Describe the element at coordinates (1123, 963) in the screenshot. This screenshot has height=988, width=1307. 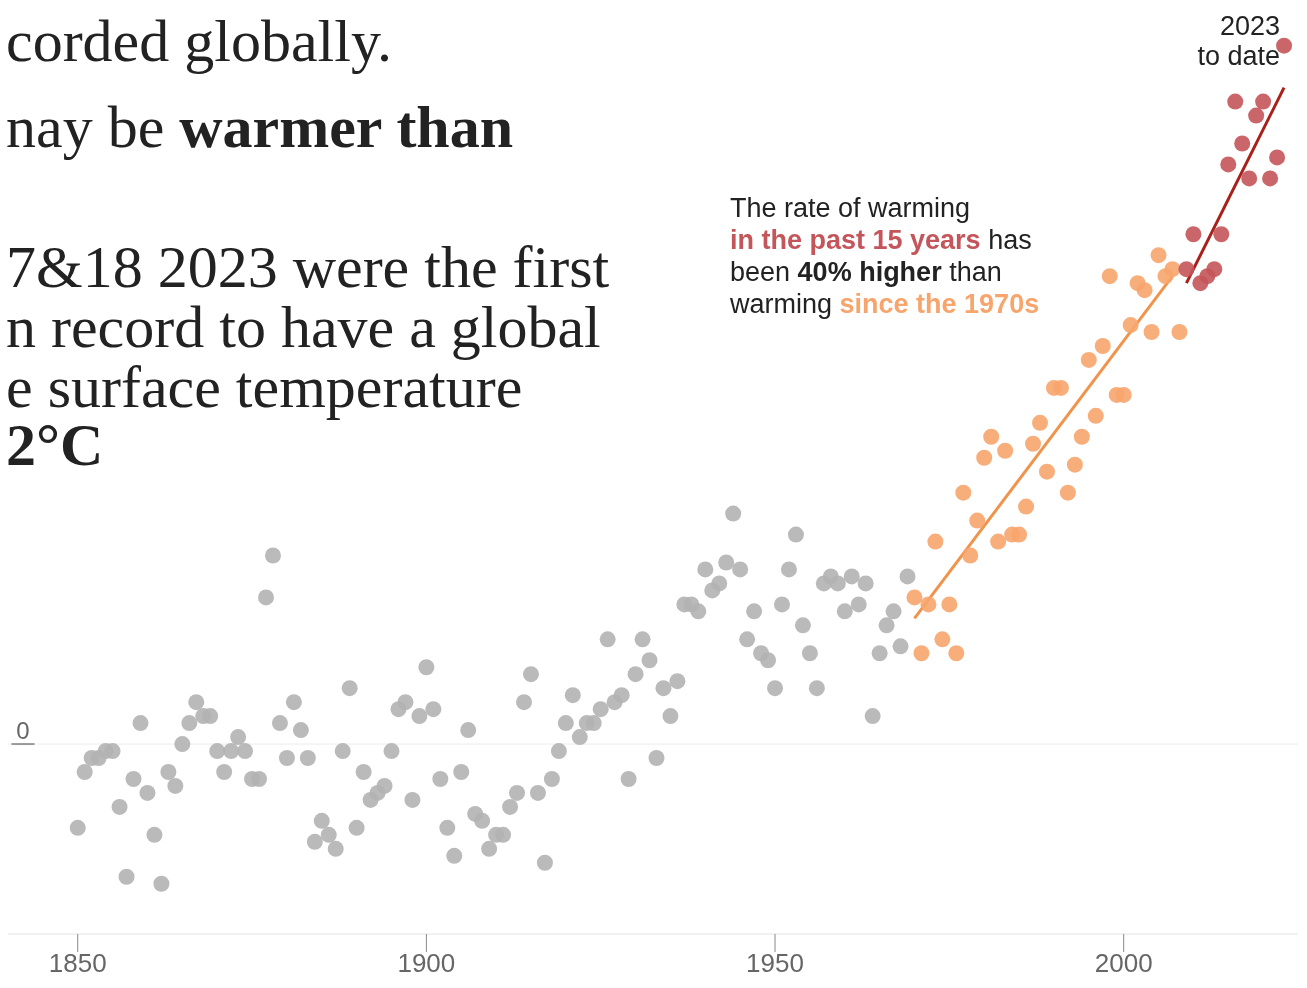
I see `x-tick-label: 2000` at that location.